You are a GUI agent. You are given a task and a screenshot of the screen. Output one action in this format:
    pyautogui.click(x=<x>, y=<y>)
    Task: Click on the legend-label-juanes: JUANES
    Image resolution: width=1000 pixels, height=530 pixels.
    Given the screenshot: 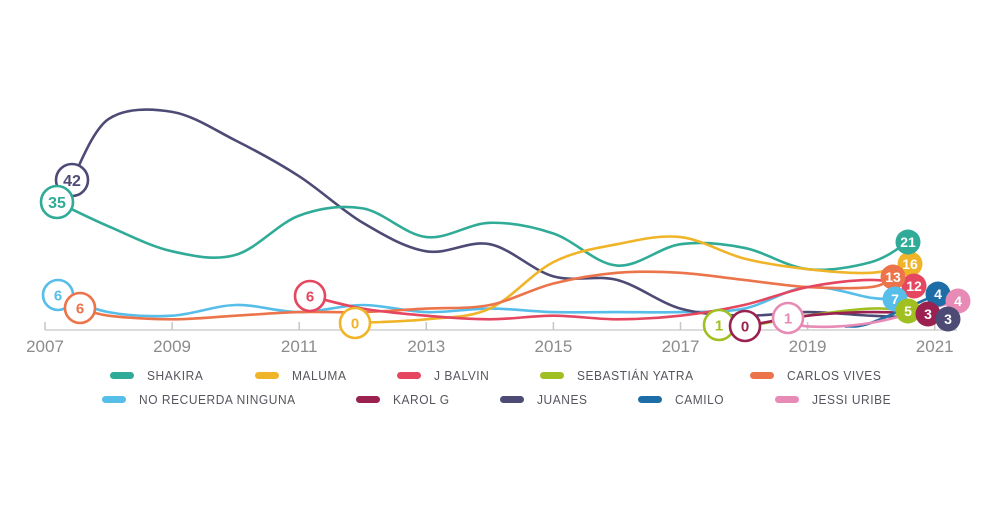 What is the action you would take?
    pyautogui.click(x=562, y=399)
    